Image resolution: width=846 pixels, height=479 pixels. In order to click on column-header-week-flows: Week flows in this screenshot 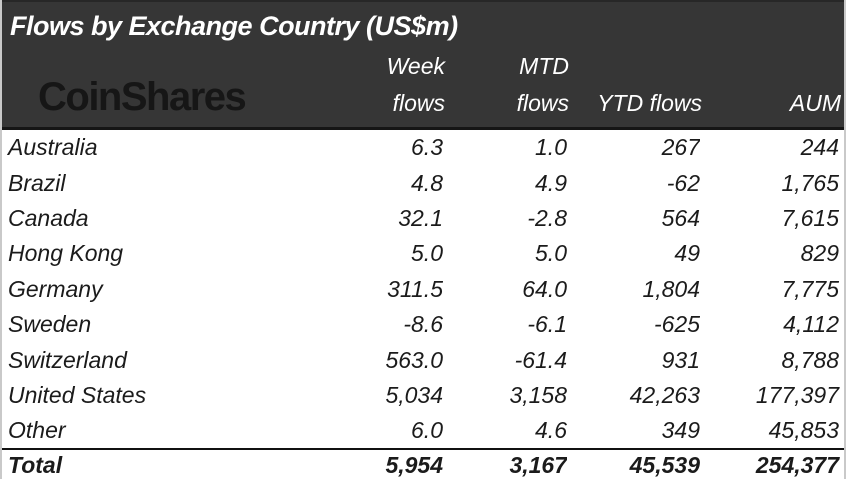, I will do `click(373, 85)`.